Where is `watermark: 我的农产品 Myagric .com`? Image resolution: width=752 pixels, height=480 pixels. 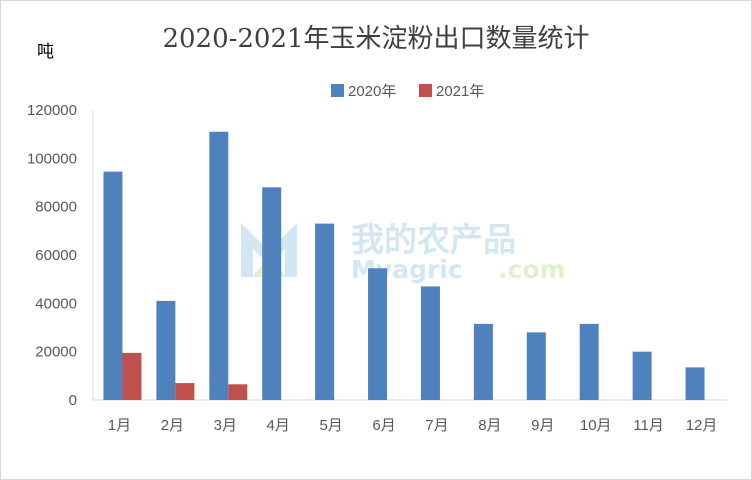
watermark: 我的农产品 Myagric .com is located at coordinates (403, 252).